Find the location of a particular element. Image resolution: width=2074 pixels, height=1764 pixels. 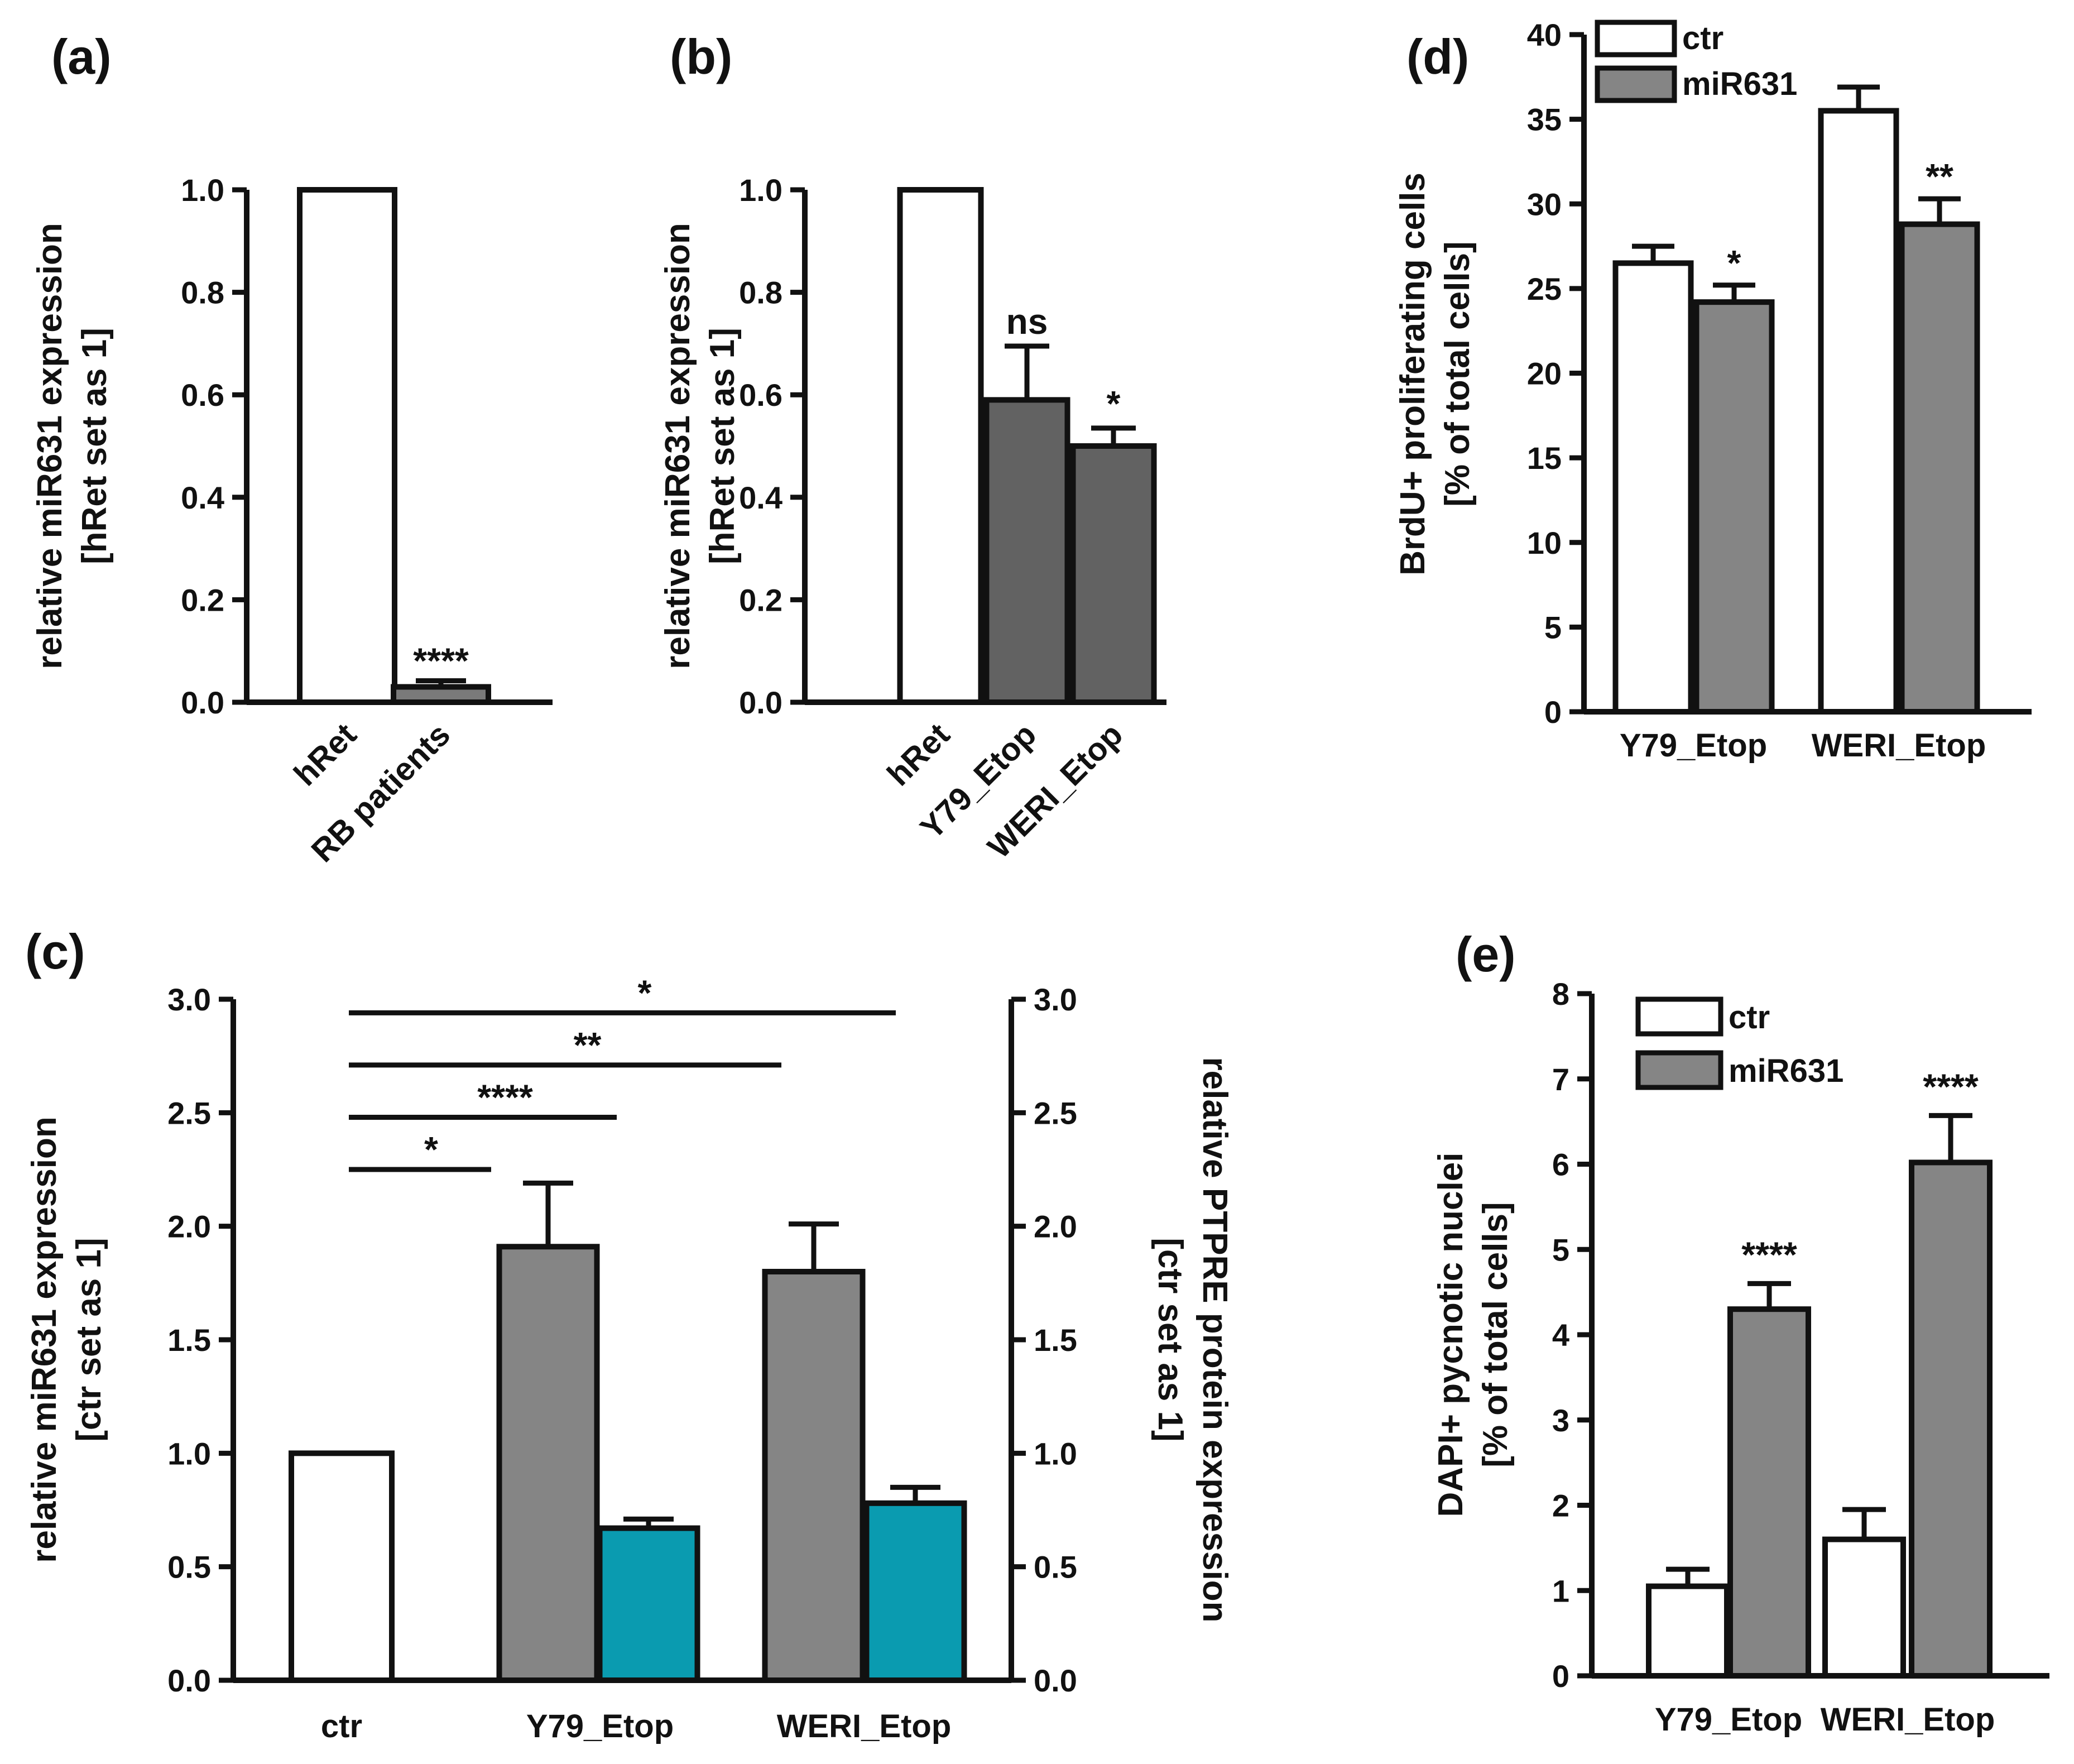

panel-b-x-label-0: hRet is located at coordinates (918, 754).